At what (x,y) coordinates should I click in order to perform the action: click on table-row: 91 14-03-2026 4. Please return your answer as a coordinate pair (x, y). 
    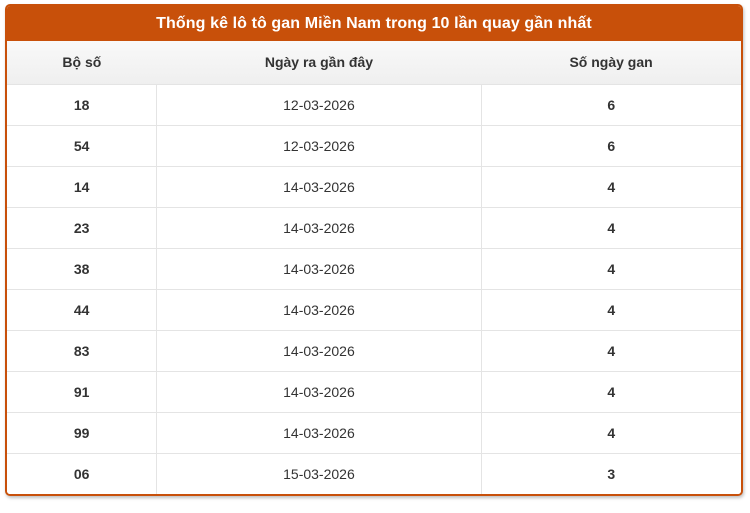
    Looking at the image, I should click on (374, 391).